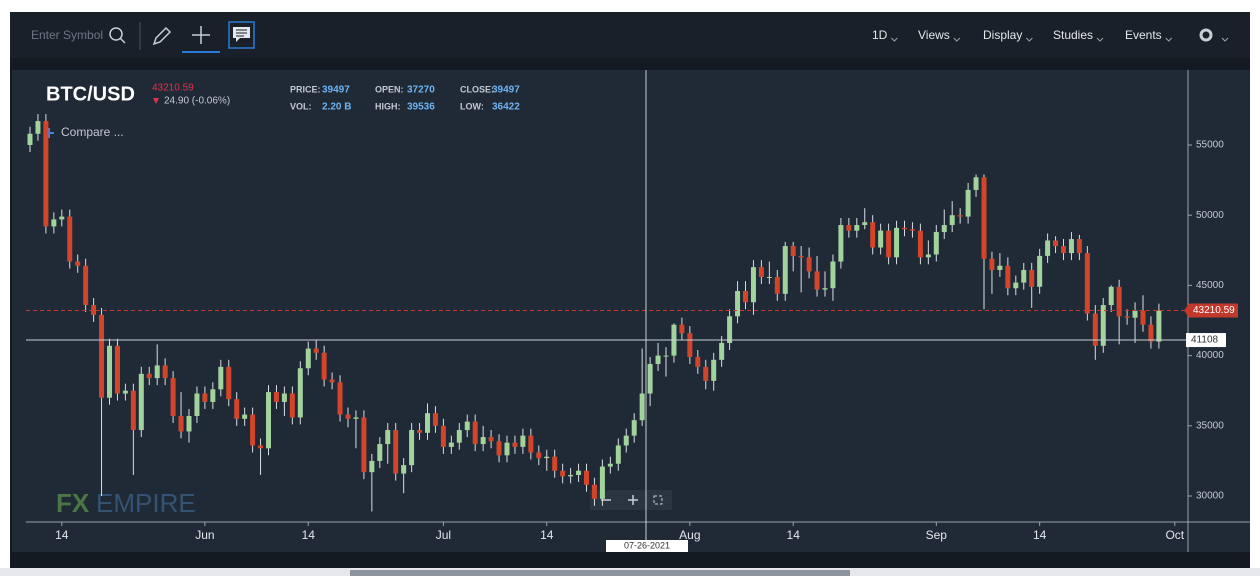 The image size is (1260, 581). What do you see at coordinates (661, 37) in the screenshot?
I see `toolbar-icons` at bounding box center [661, 37].